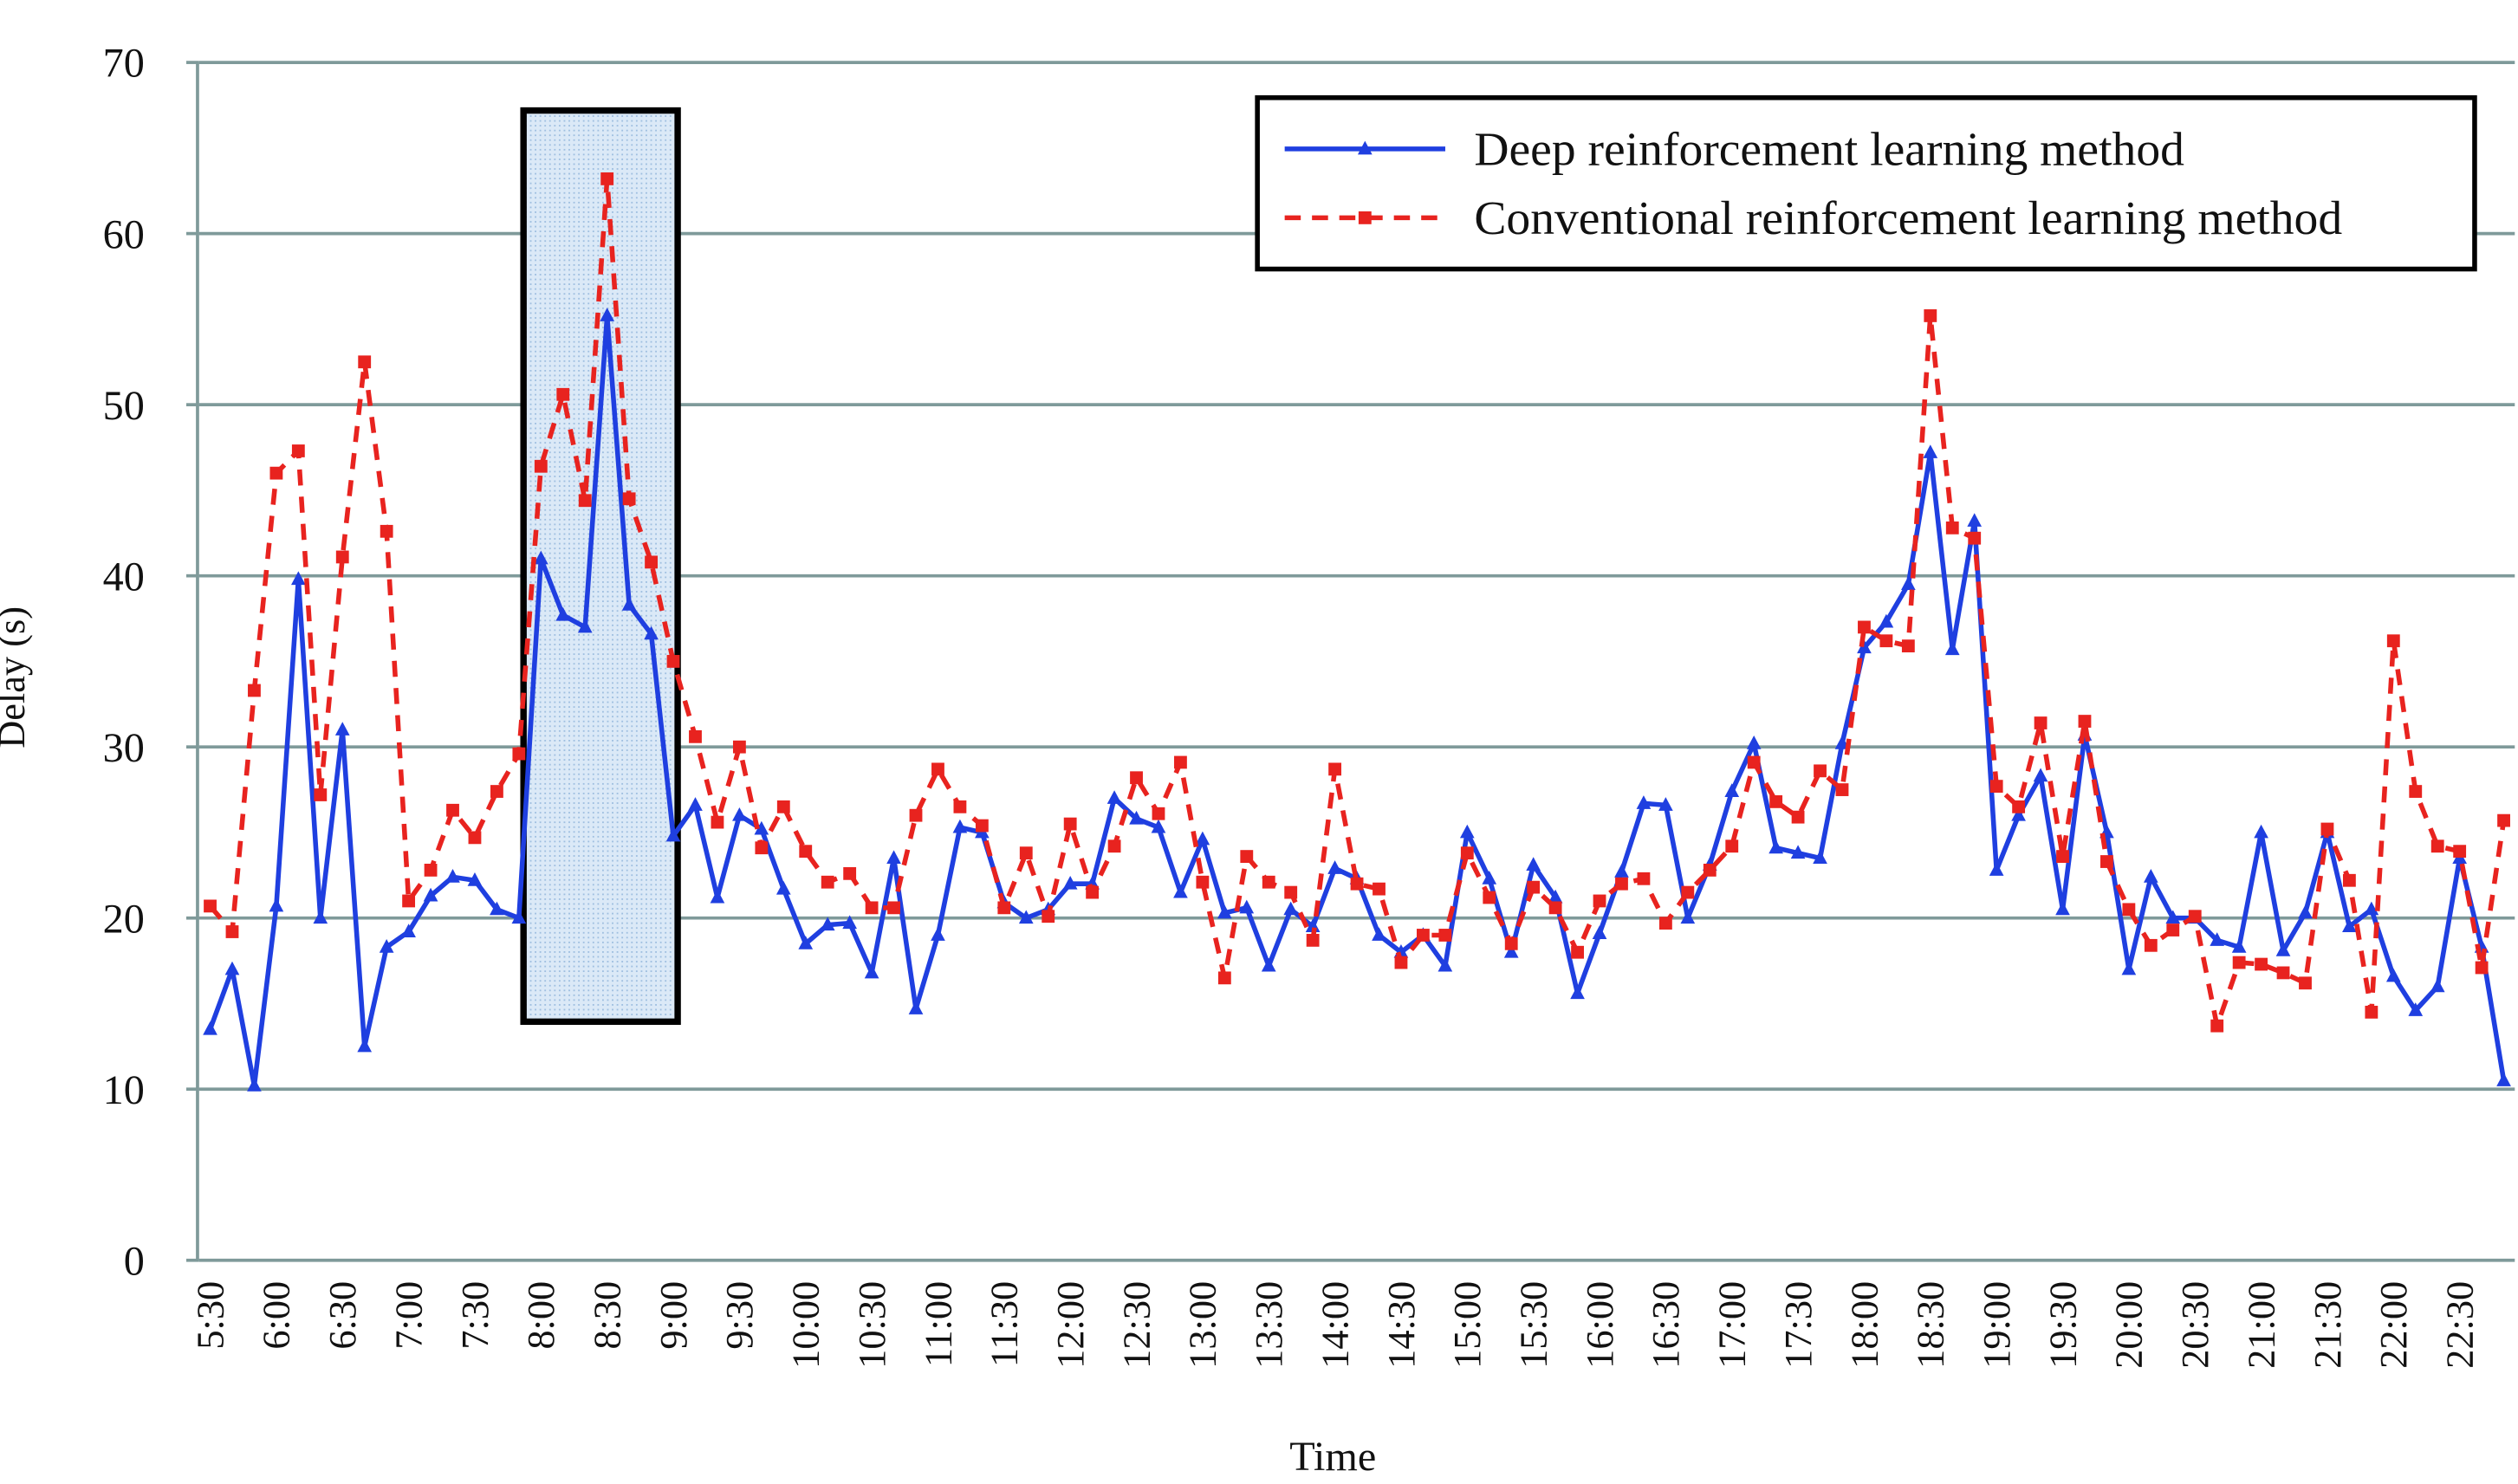  Describe the element at coordinates (124, 1090) in the screenshot. I see `y-tick-label: 10` at that location.